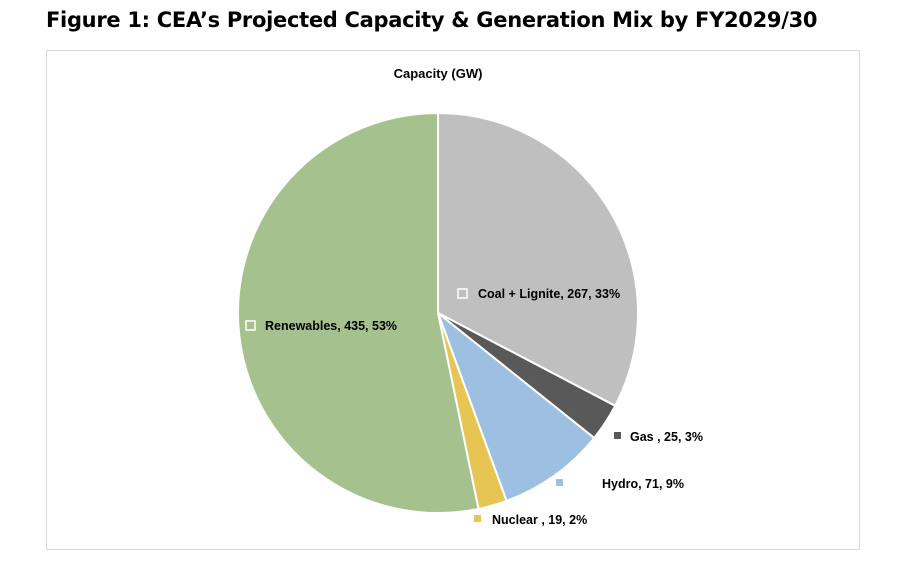 Image resolution: width=919 pixels, height=578 pixels. I want to click on data-label: Hydro, 71, 9%, so click(643, 484).